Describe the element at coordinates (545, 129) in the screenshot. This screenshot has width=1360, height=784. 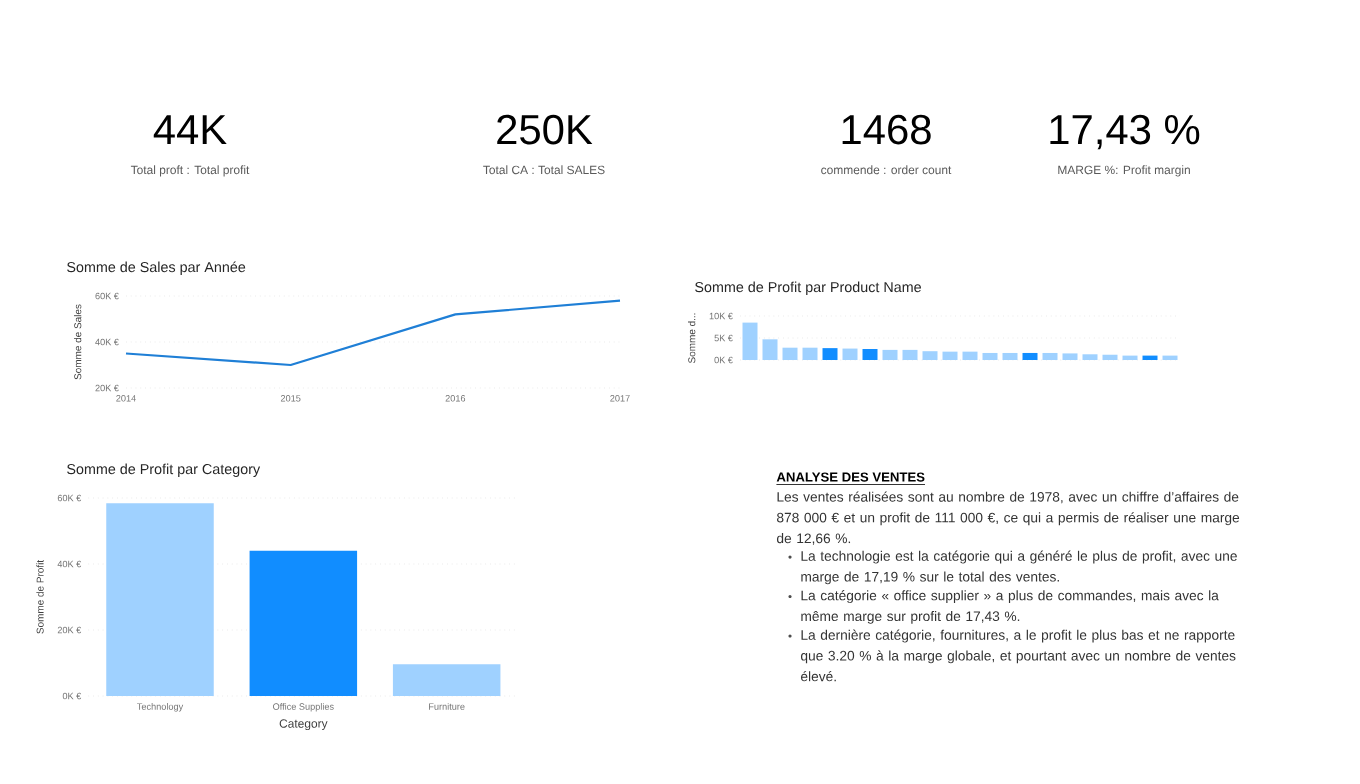
I see `text: 250K` at that location.